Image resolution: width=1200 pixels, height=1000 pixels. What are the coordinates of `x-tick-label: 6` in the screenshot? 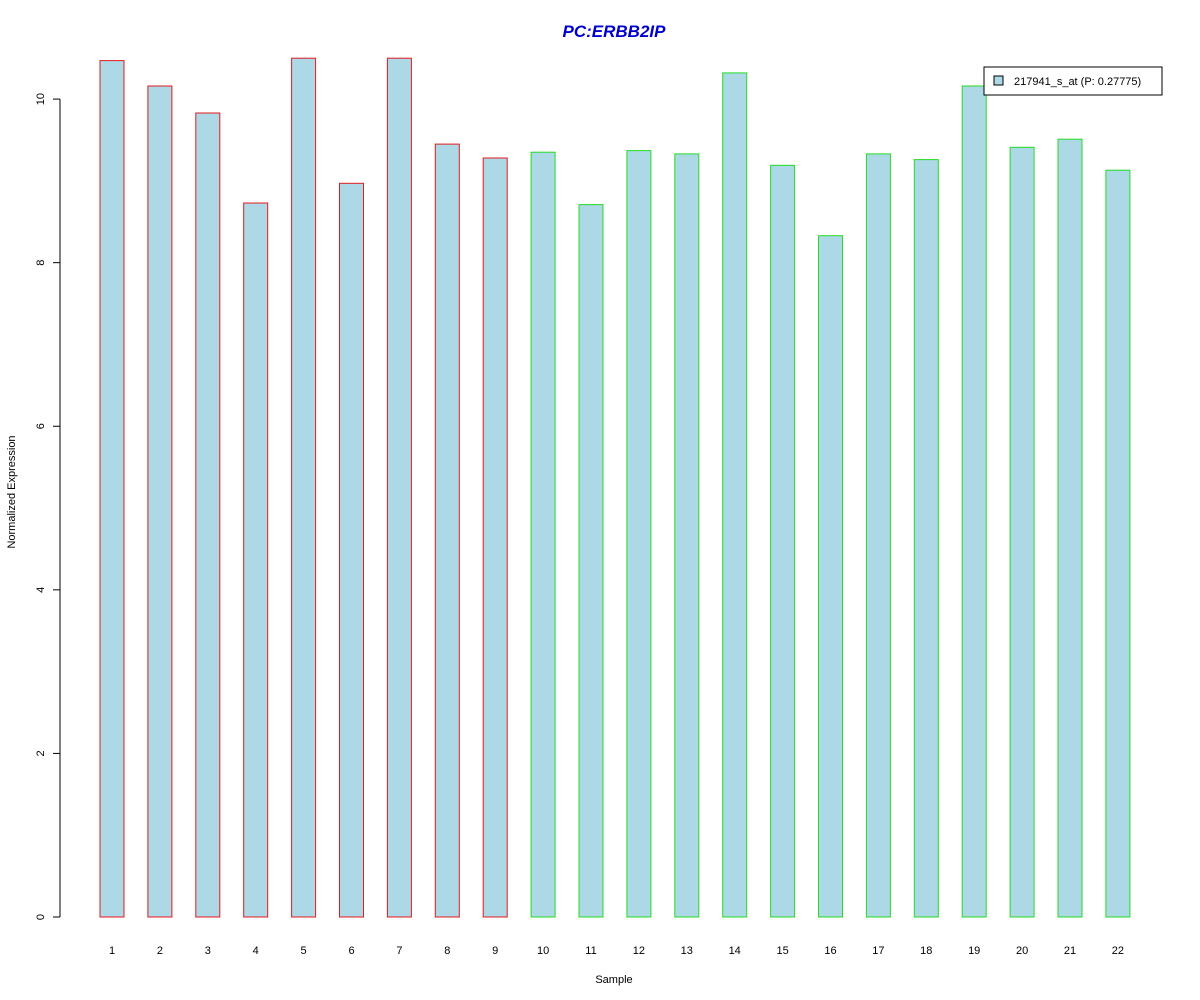 It's located at (351, 951).